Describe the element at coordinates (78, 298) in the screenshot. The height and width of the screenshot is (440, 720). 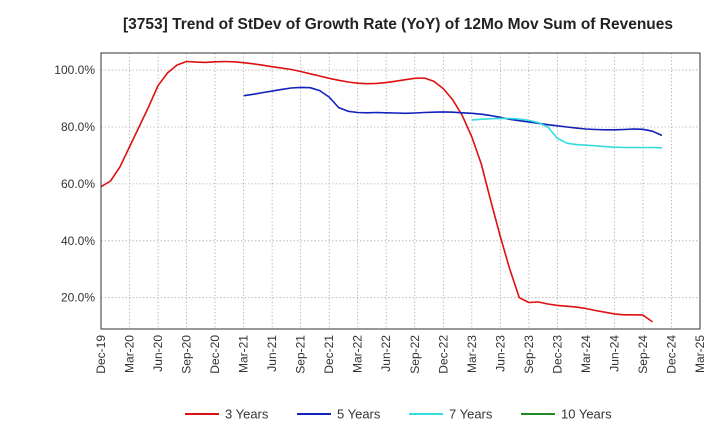
I see `y-tick-label: 20.0%` at that location.